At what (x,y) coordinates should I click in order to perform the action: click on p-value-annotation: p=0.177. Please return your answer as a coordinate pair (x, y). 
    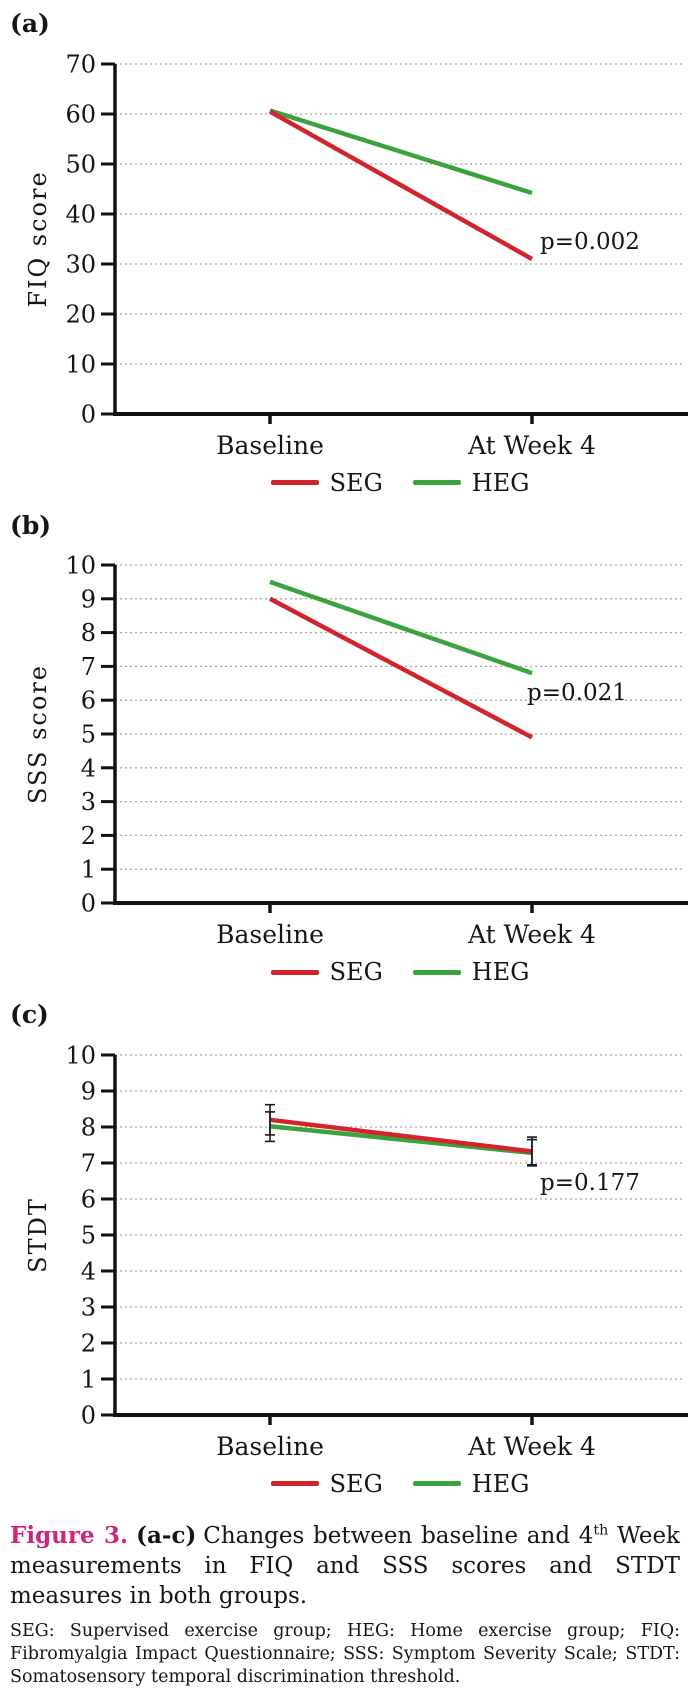
    Looking at the image, I should click on (590, 1183).